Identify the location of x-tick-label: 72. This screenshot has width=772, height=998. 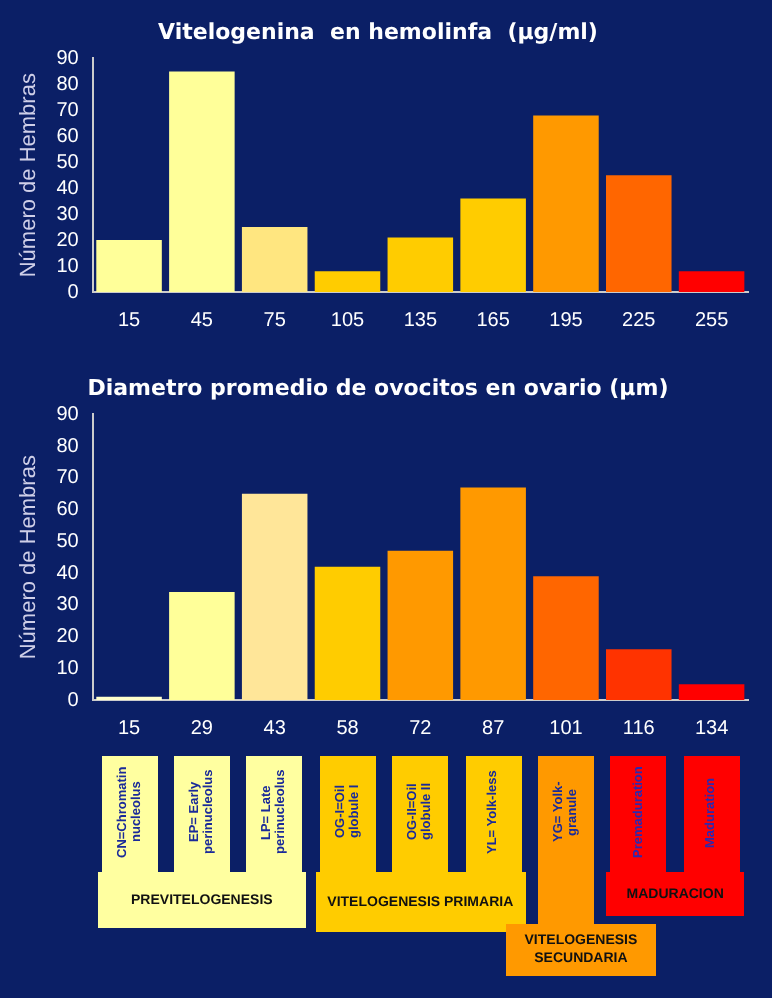
(421, 728).